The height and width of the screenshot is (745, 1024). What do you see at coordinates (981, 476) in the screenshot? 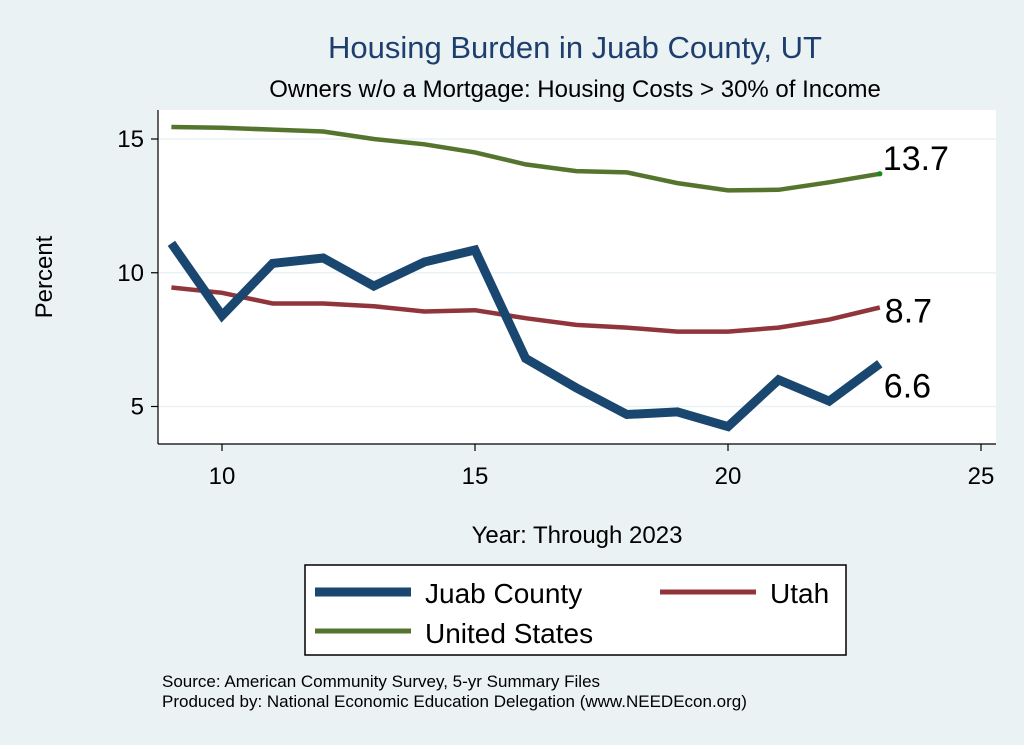
I see `x-tick-label-25: 25` at bounding box center [981, 476].